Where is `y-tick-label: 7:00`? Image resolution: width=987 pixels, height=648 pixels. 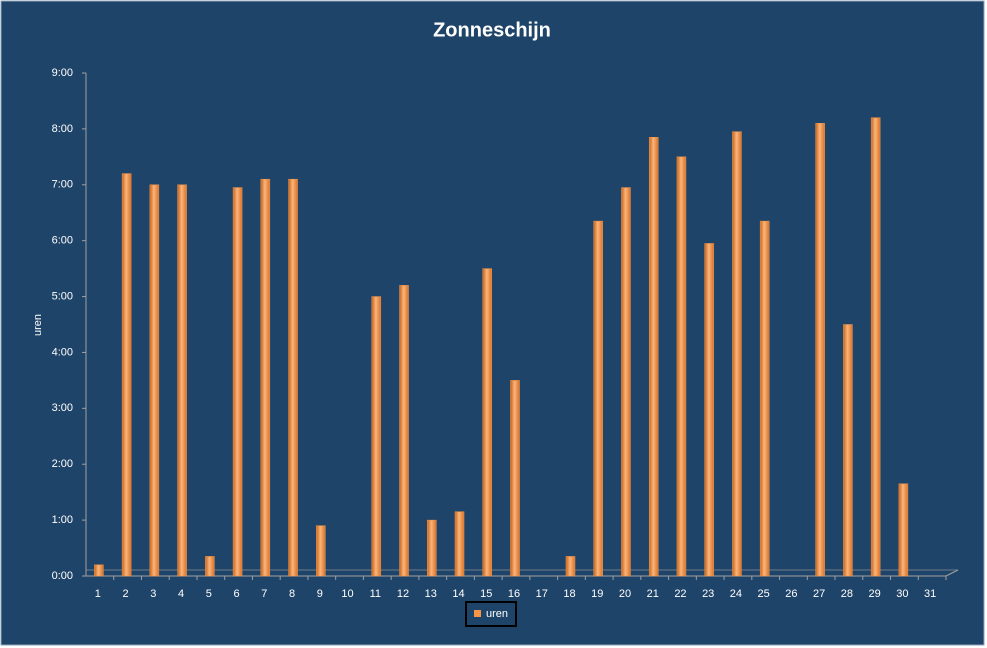
y-tick-label: 7:00 is located at coordinates (62, 185).